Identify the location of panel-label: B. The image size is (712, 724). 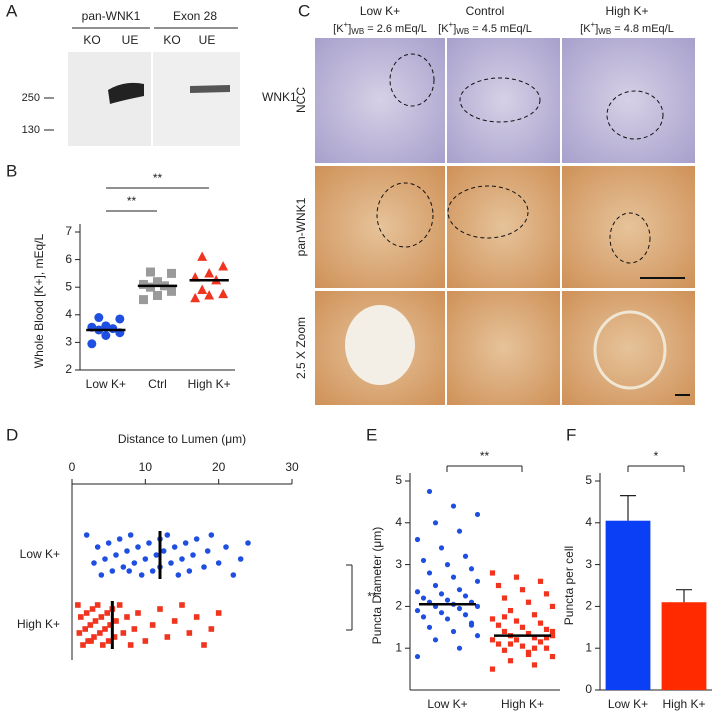
(11, 170).